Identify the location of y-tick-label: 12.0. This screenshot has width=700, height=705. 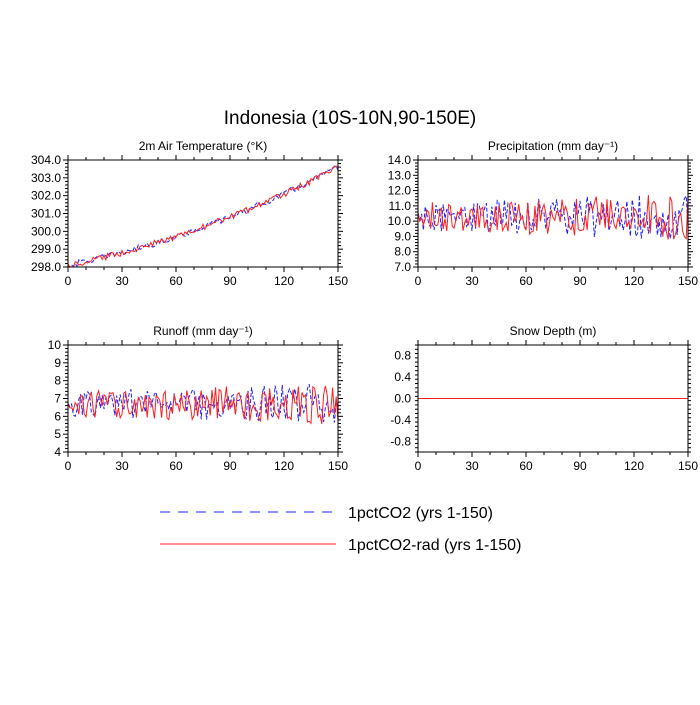
(400, 191).